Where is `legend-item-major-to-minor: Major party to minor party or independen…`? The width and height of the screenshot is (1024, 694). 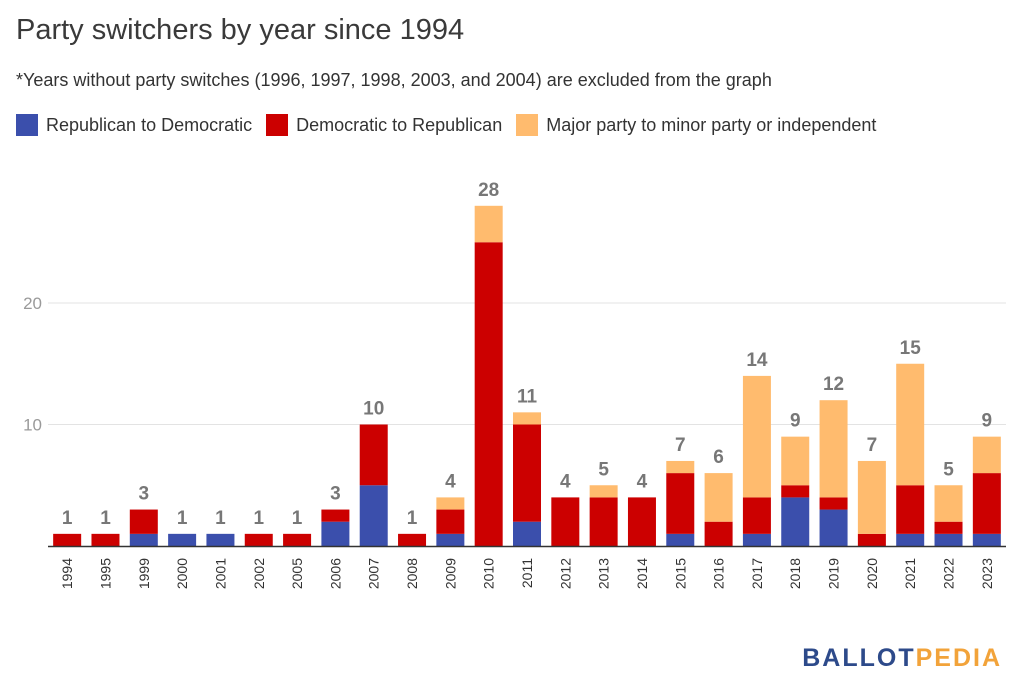
legend-item-major-to-minor: Major party to minor party or independen… is located at coordinates (696, 125).